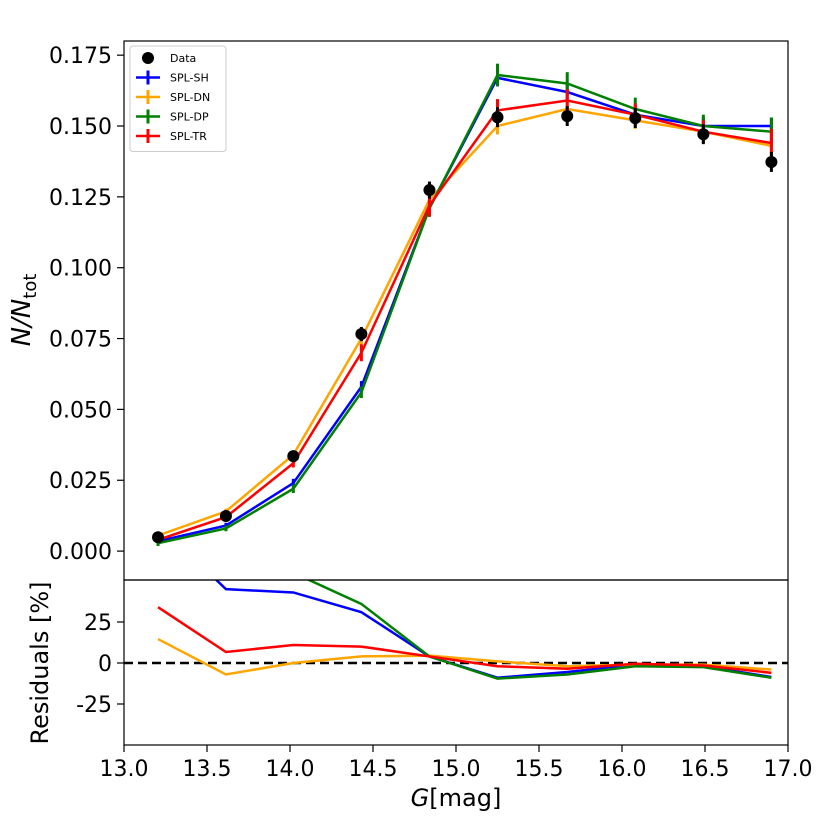  What do you see at coordinates (207, 769) in the screenshot?
I see `x-tick-label: 13.5` at bounding box center [207, 769].